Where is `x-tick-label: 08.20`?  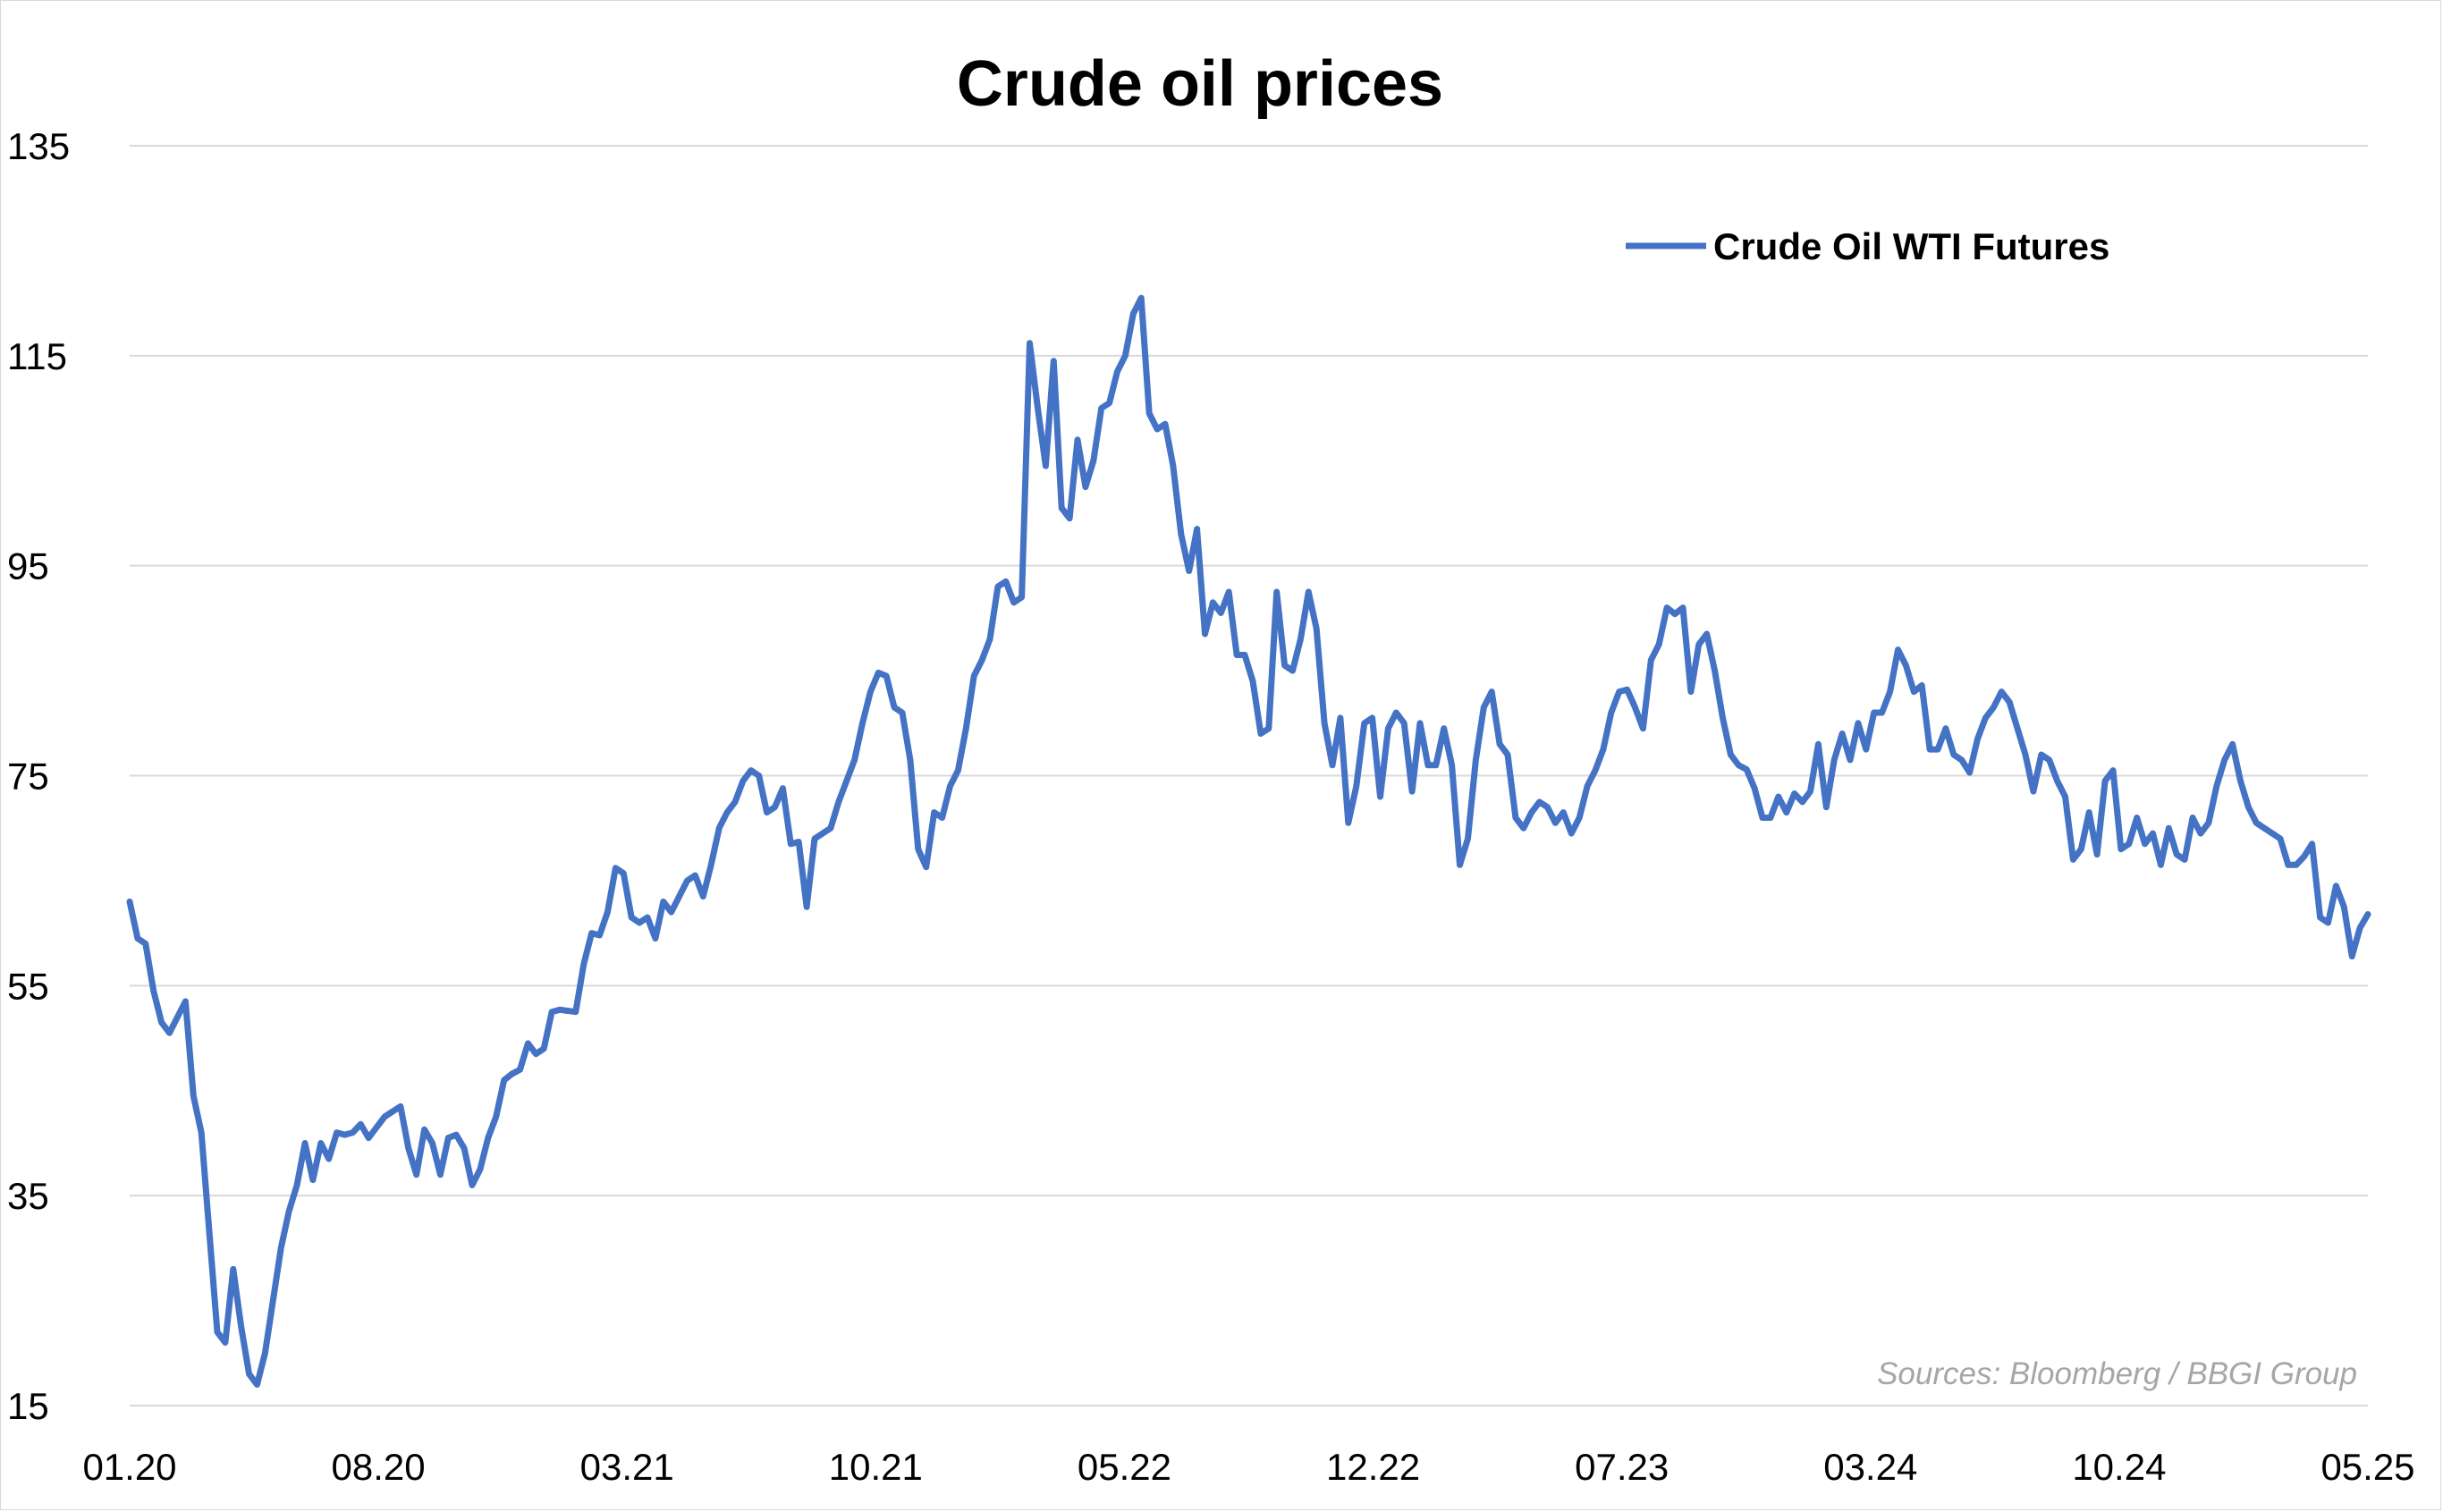
x-tick-label: 08.20 is located at coordinates (379, 1467).